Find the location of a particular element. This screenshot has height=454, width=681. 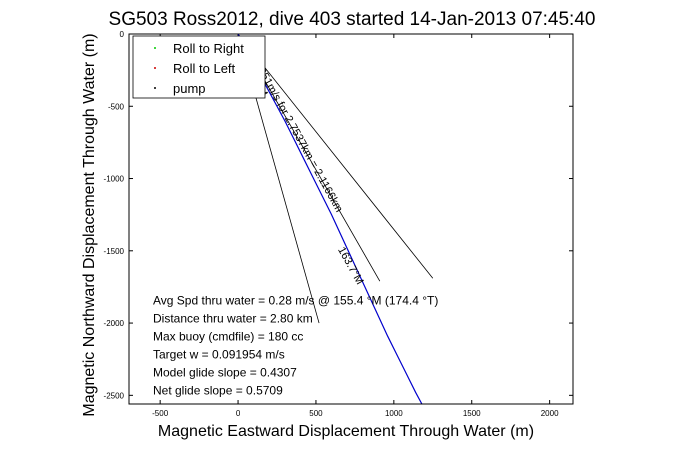

legend: Roll to Right Roll to Left pump is located at coordinates (199, 67).